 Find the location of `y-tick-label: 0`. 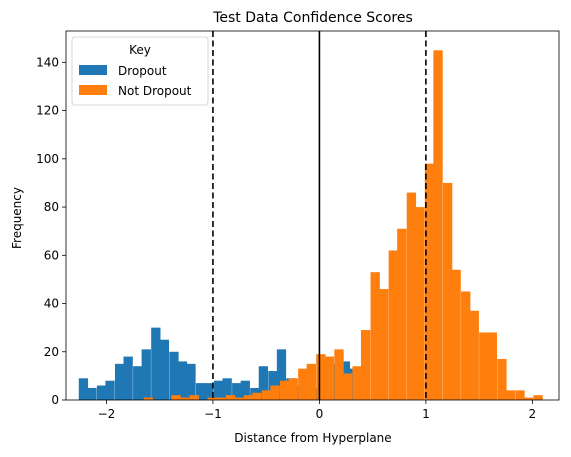

y-tick-label: 0 is located at coordinates (55, 400).